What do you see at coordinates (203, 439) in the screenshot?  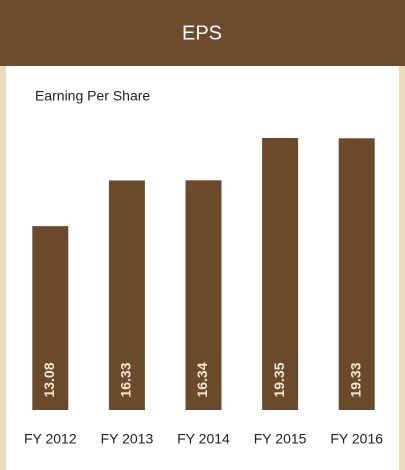 I see `x-tick-label: FY 2014` at bounding box center [203, 439].